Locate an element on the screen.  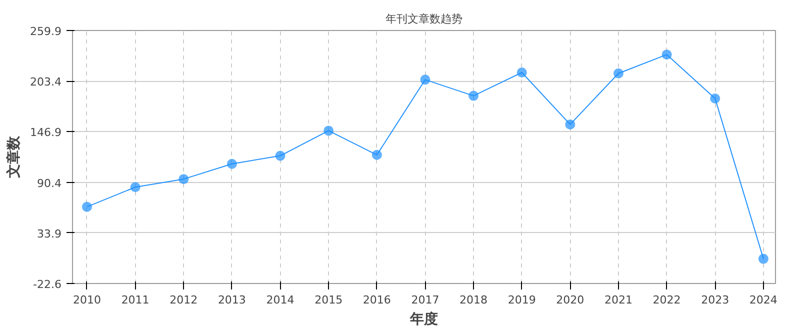
y-tick-label: 90.4 is located at coordinates (49, 183).